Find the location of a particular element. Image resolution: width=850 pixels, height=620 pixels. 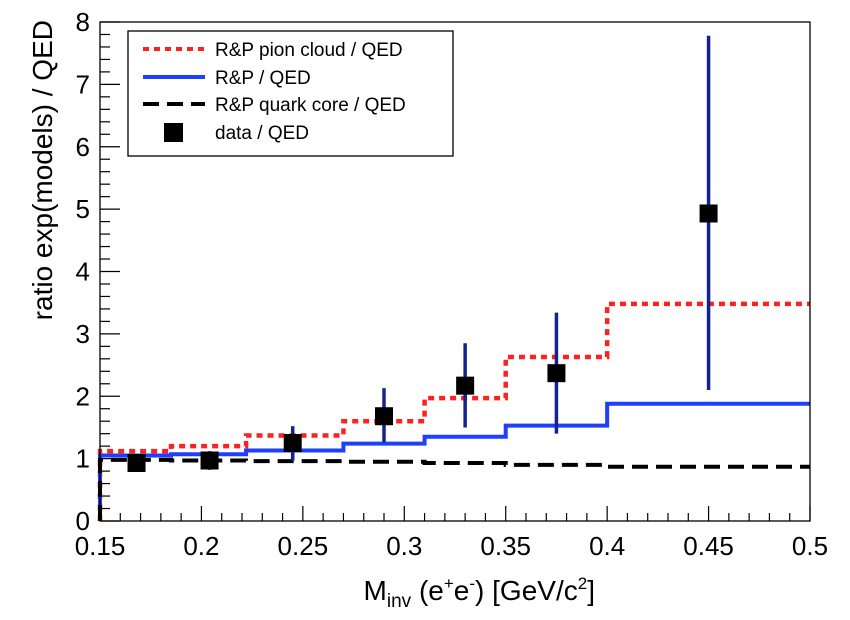

legend-label-data: data / QED is located at coordinates (262, 133).